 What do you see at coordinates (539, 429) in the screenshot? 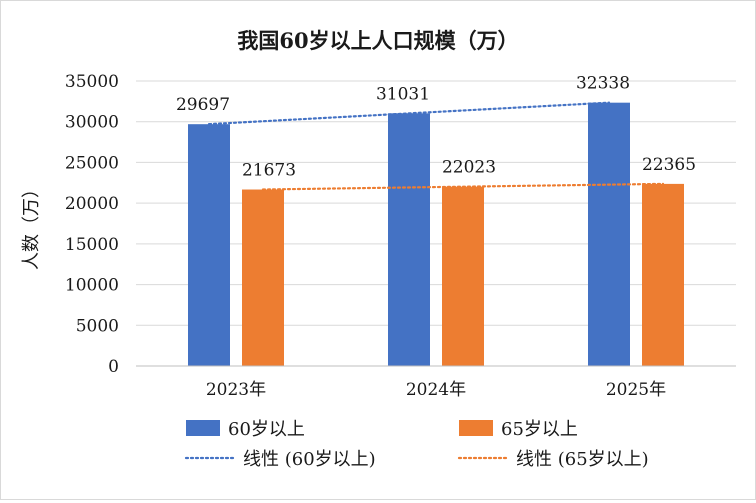
I see `legend-label: 65岁以上` at bounding box center [539, 429].